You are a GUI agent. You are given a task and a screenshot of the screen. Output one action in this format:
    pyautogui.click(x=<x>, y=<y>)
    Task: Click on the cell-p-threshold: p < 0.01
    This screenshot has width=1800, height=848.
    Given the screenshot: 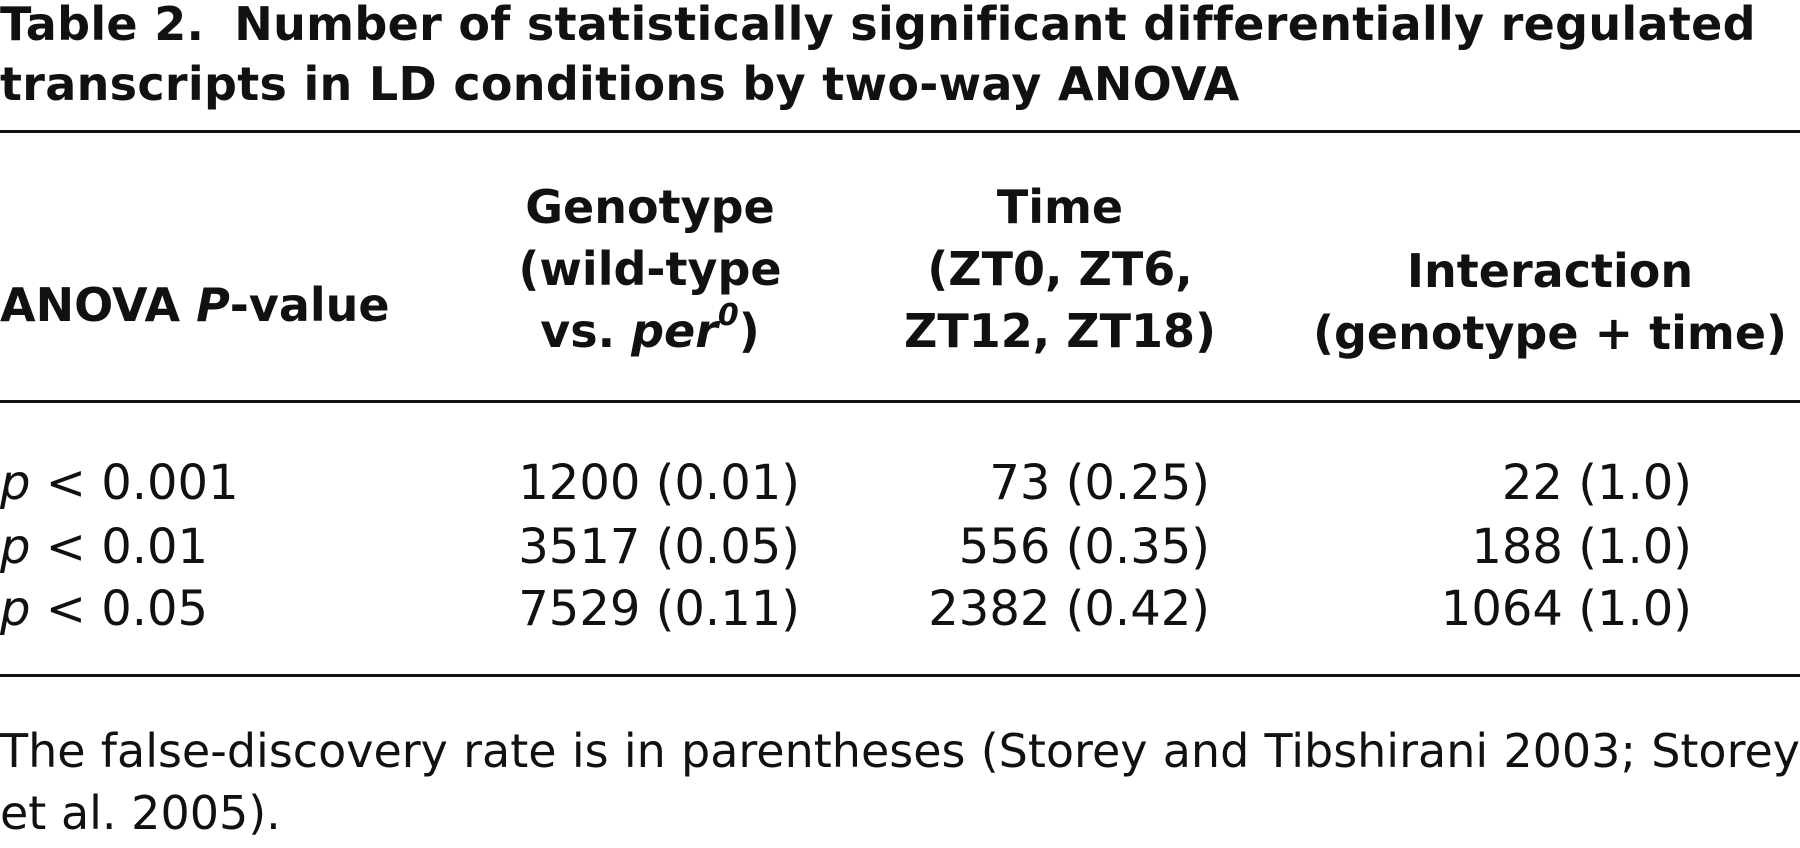 What is the action you would take?
    pyautogui.click(x=104, y=547)
    